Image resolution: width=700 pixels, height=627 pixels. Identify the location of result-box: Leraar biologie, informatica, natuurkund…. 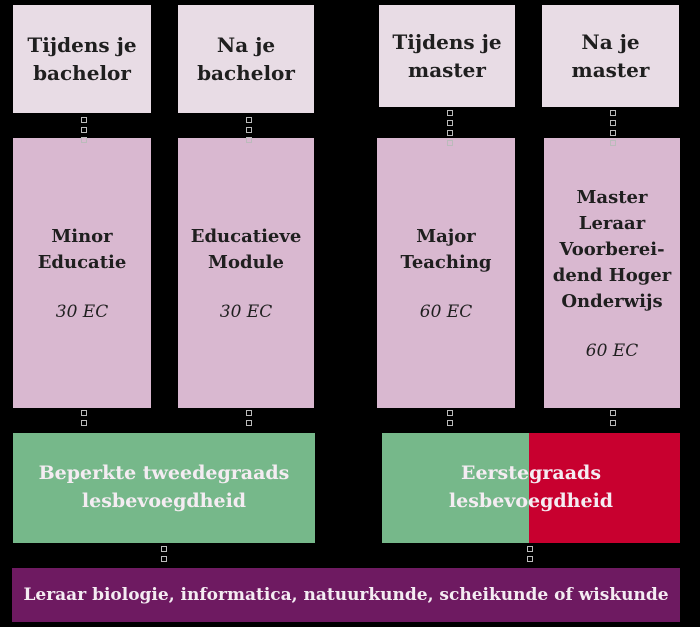
(346, 595).